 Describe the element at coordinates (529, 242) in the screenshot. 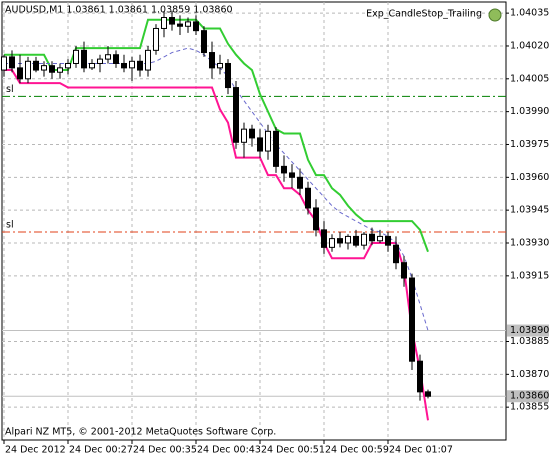

I see `y-tick-label: 1.03930` at that location.